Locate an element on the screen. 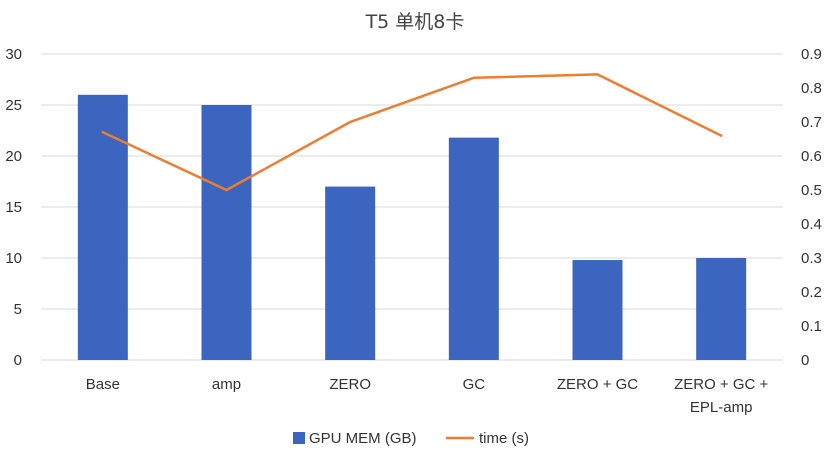 The image size is (831, 454). y-left-tick-label: 15 is located at coordinates (13, 207).